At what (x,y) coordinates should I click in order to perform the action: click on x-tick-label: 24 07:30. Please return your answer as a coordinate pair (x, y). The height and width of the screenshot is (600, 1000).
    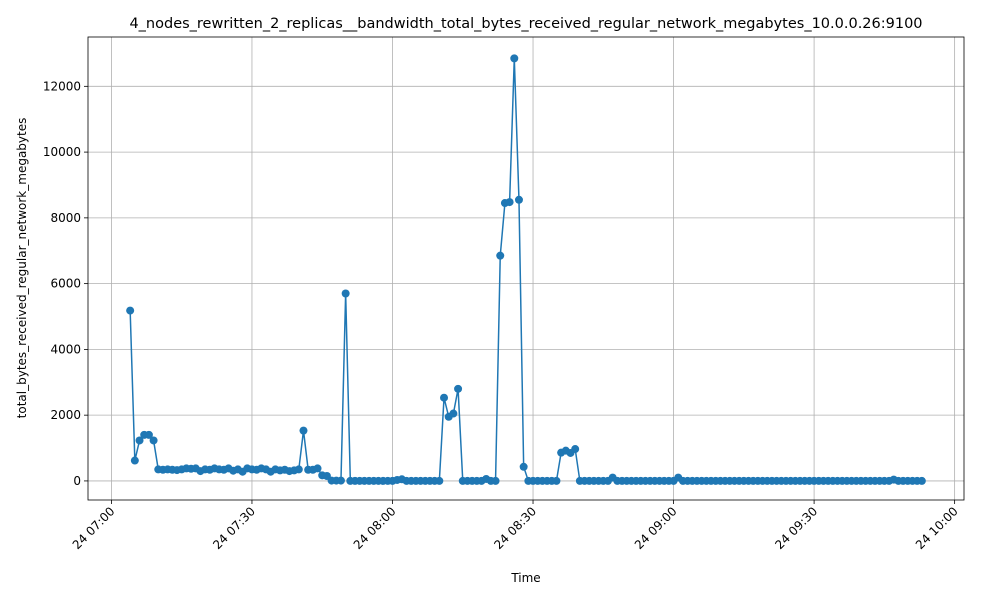
    Looking at the image, I should click on (234, 528).